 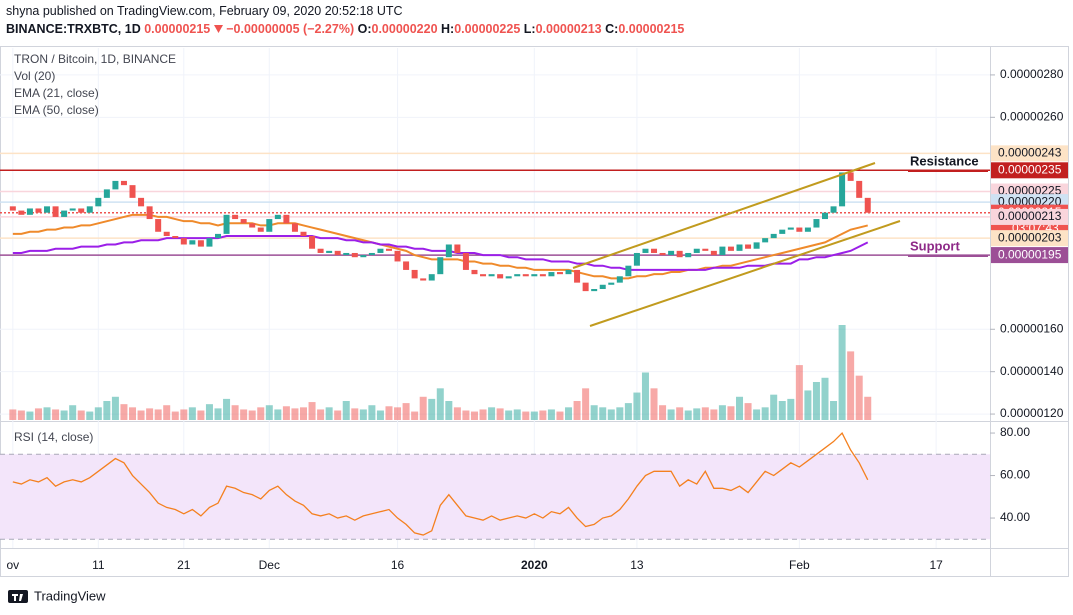 What do you see at coordinates (637, 565) in the screenshot?
I see `x-tick-label: 13` at bounding box center [637, 565].